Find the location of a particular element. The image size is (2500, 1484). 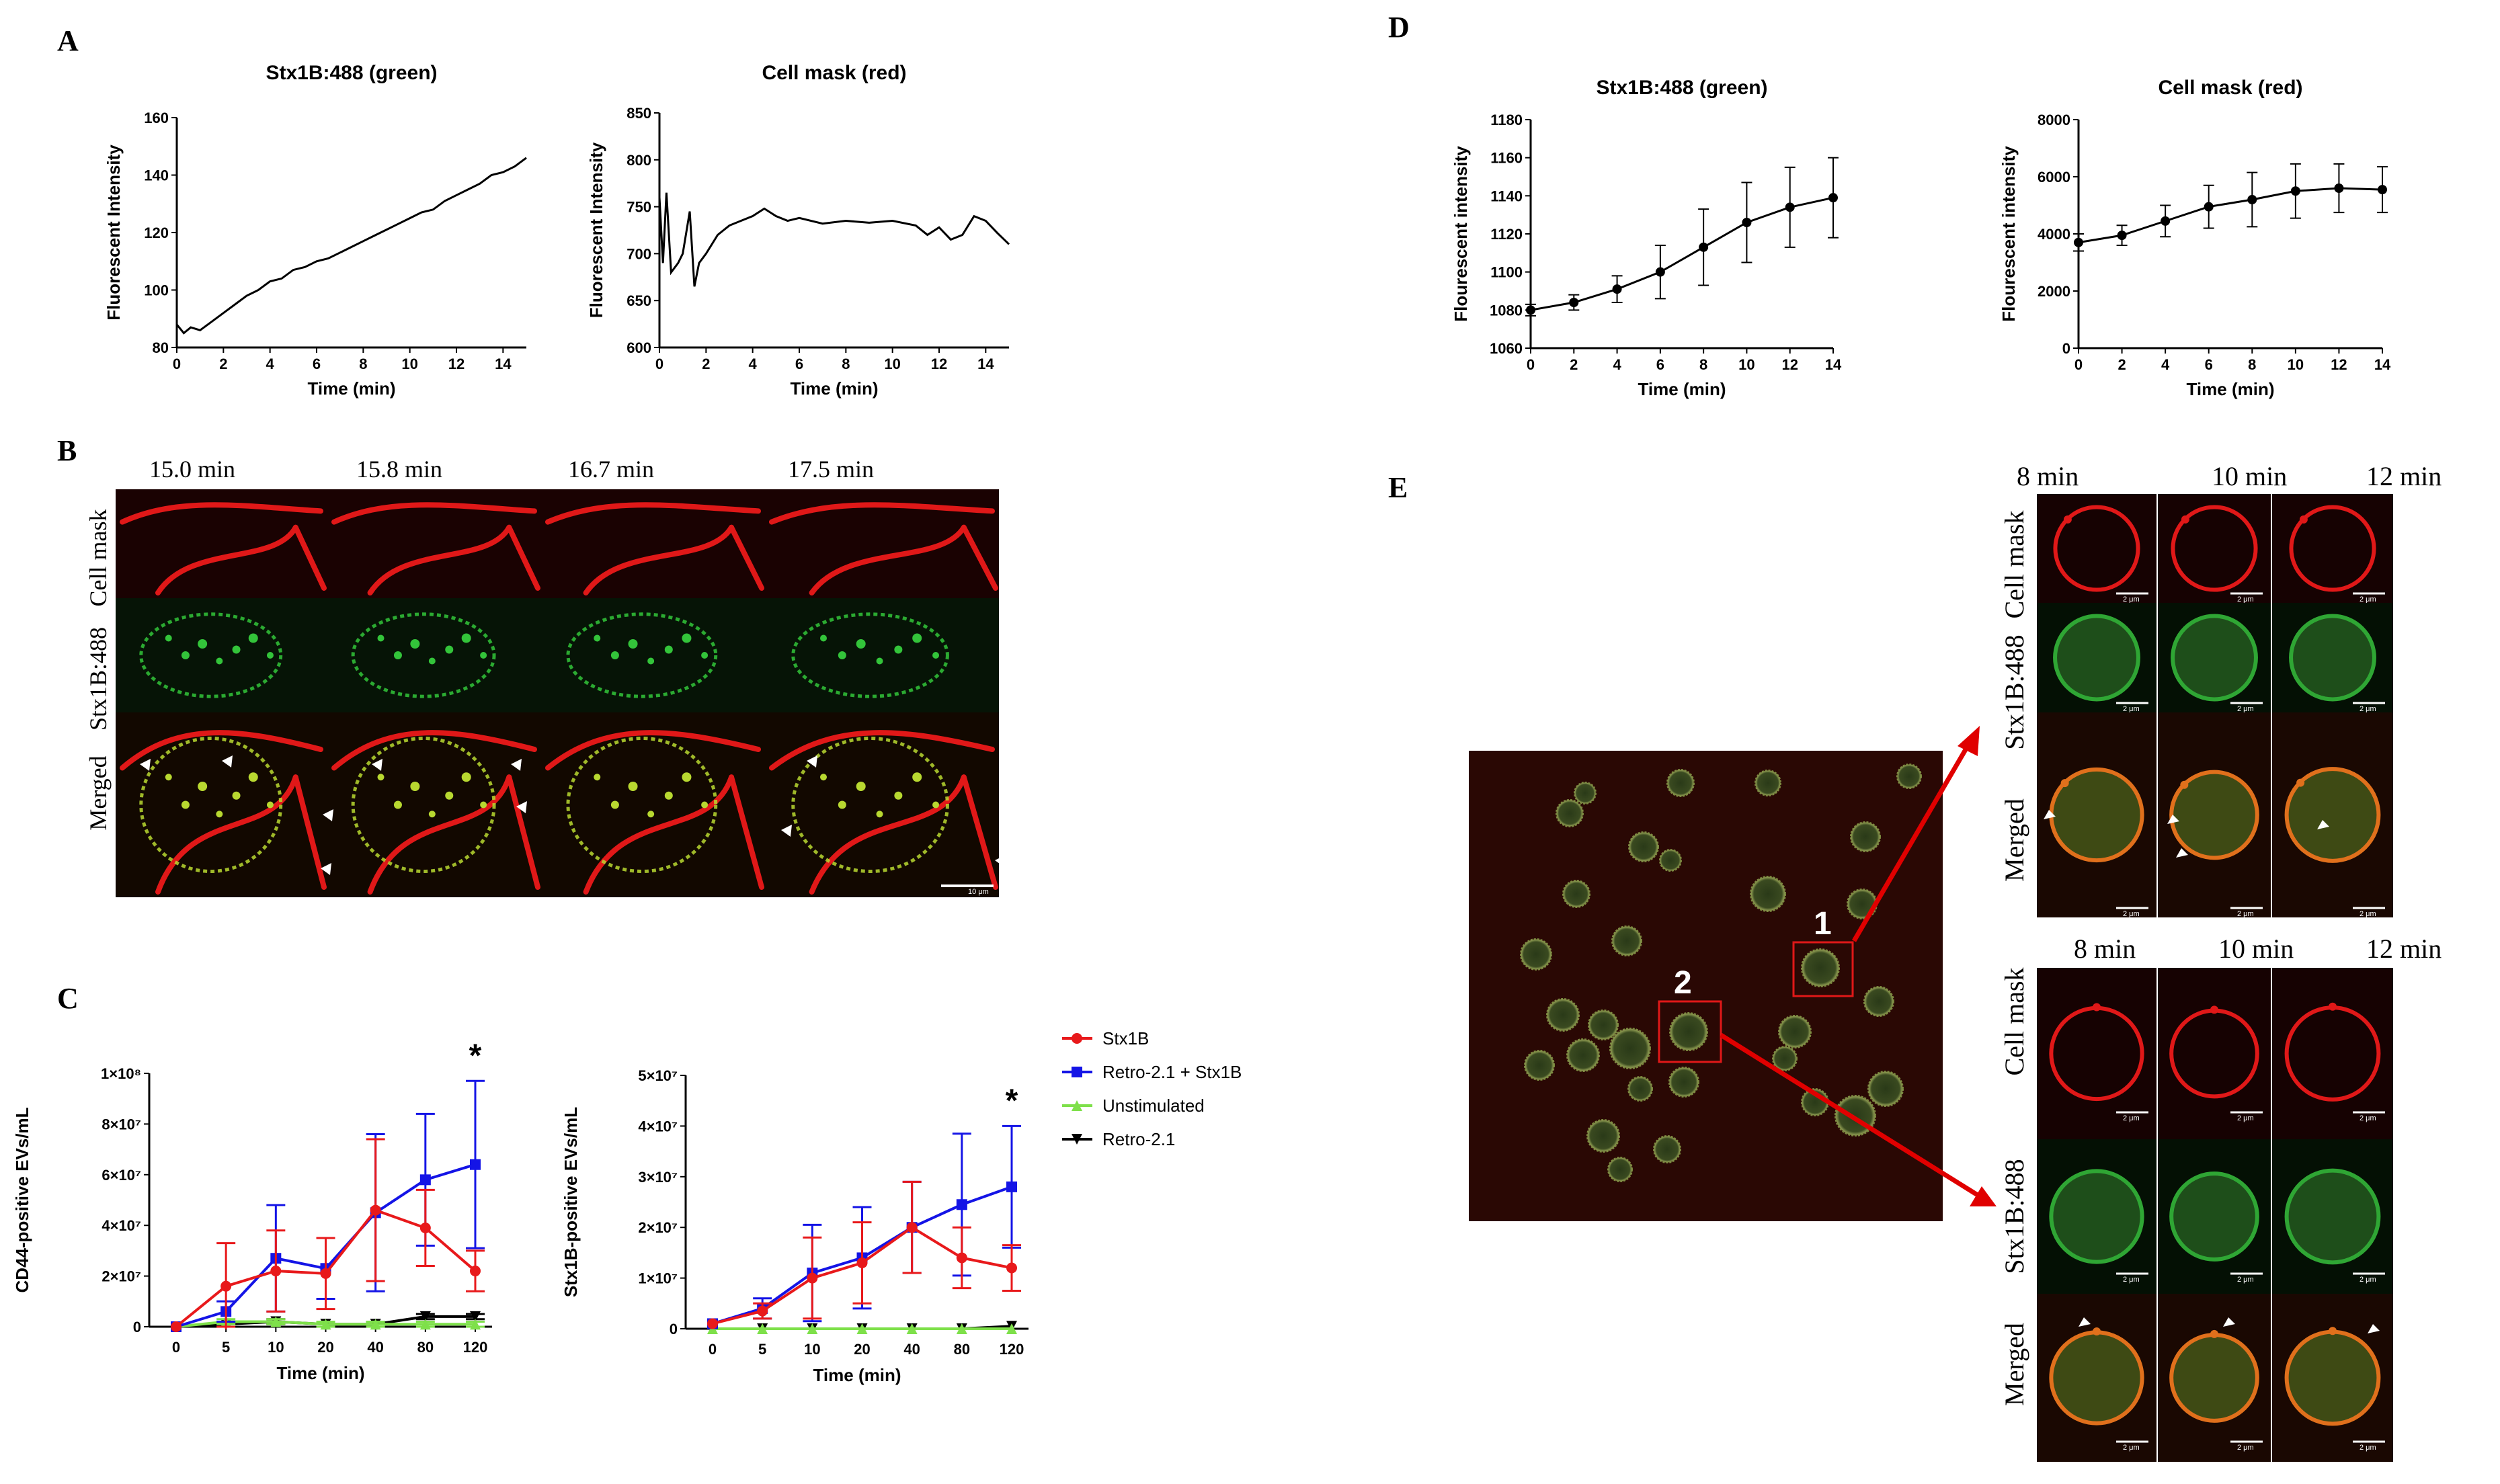

y-tick-label: 850 is located at coordinates (639, 113).